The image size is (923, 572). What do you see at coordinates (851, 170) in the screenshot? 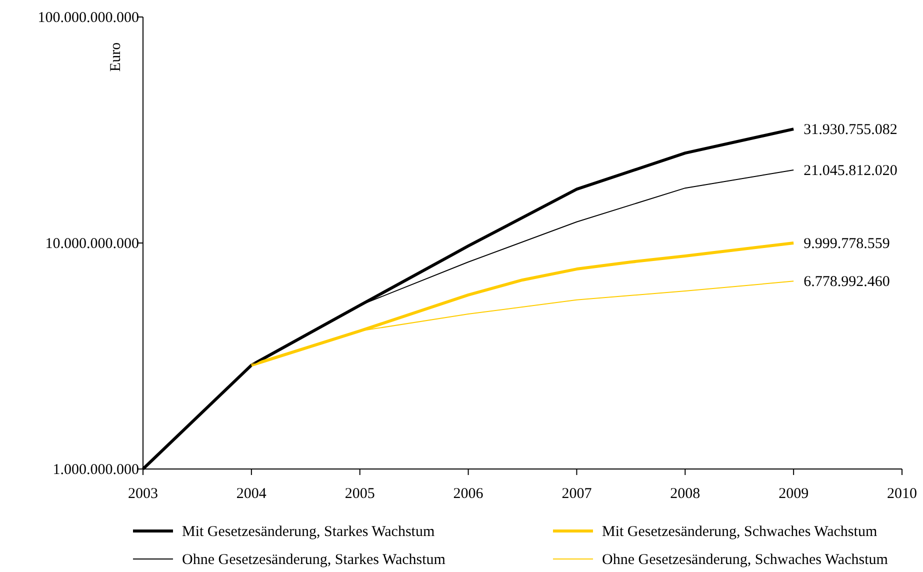
I see `data-label: 21.045.812.020` at bounding box center [851, 170].